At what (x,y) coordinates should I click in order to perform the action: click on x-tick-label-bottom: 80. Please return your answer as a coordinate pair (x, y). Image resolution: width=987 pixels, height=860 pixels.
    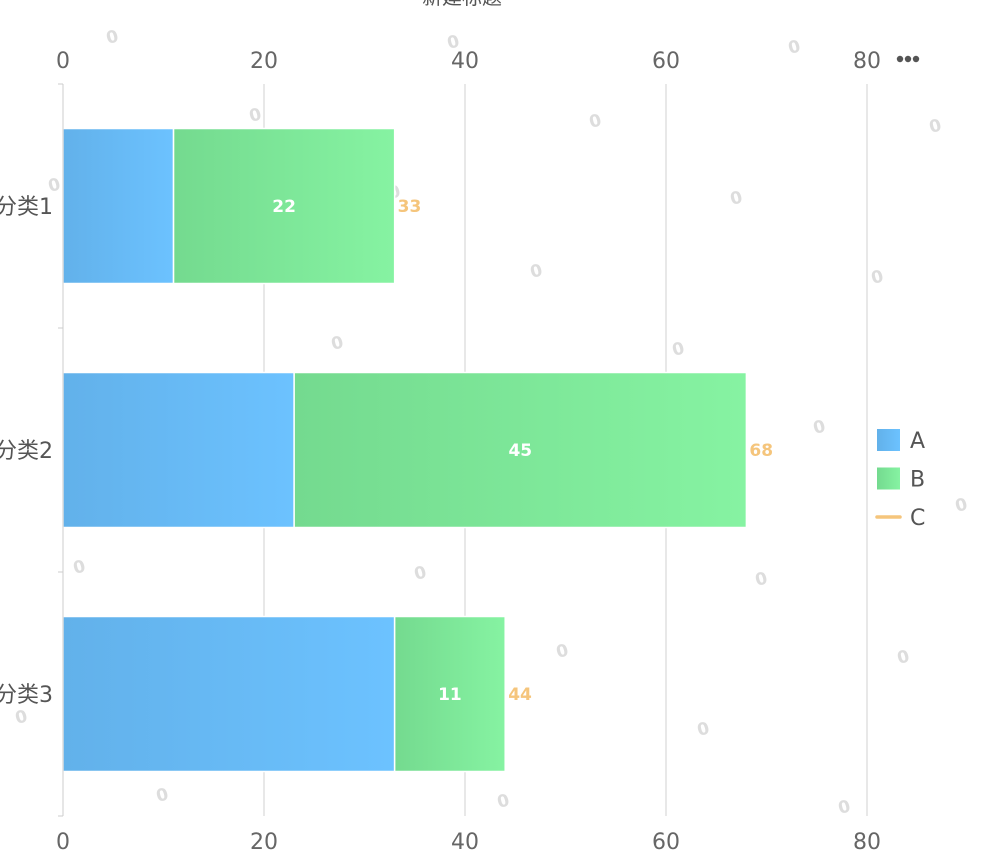
    Looking at the image, I should click on (867, 842).